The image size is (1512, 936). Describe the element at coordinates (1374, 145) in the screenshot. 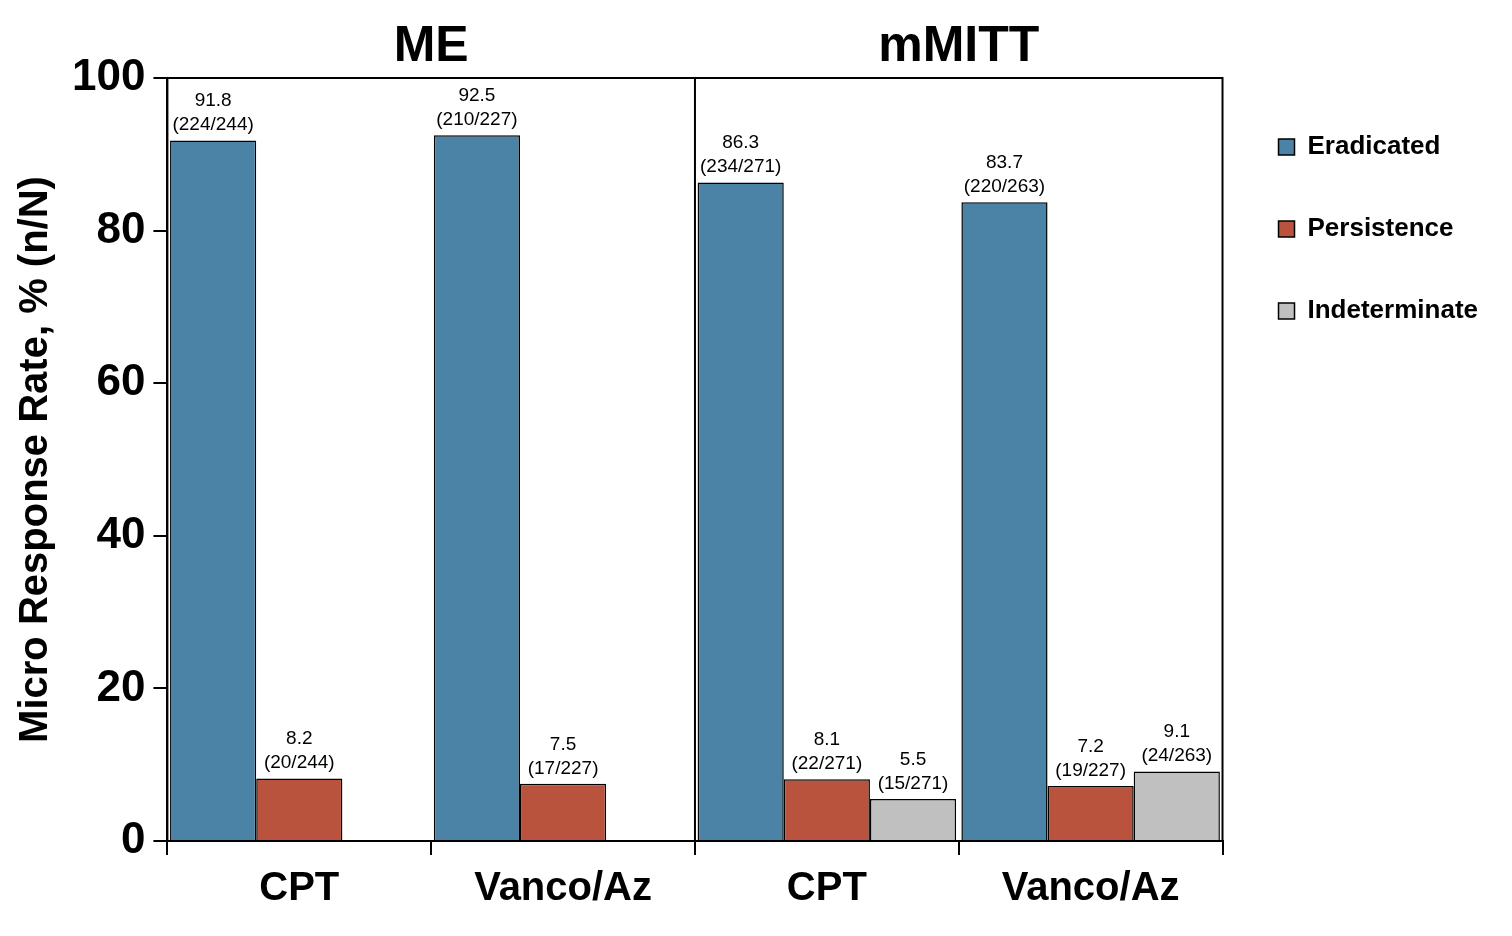

I see `legend-label: Eradicated` at that location.